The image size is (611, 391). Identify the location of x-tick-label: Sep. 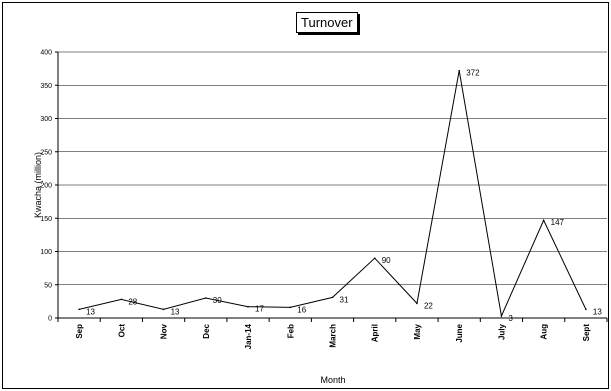
(79, 331).